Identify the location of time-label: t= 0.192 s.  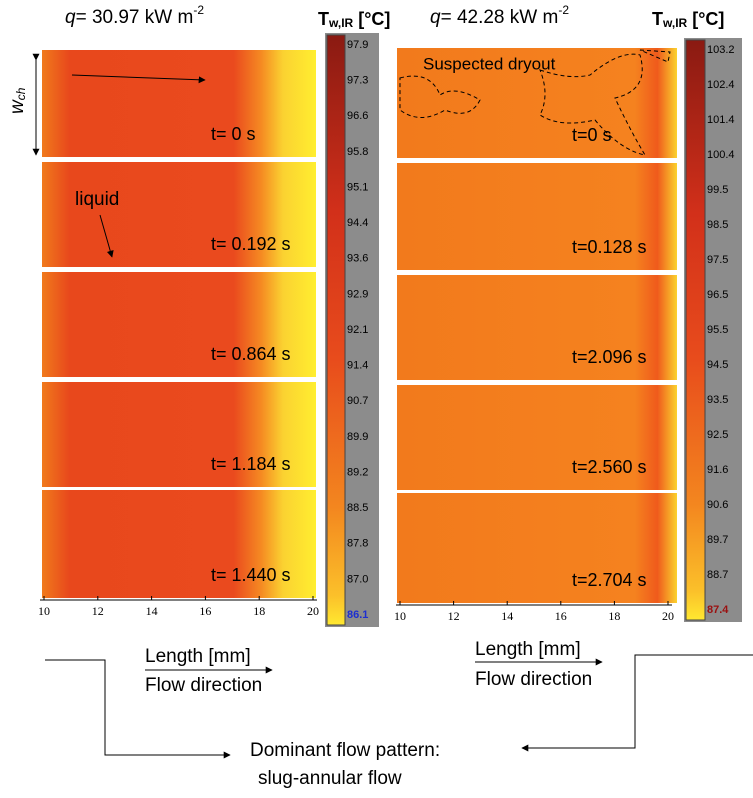
(251, 244).